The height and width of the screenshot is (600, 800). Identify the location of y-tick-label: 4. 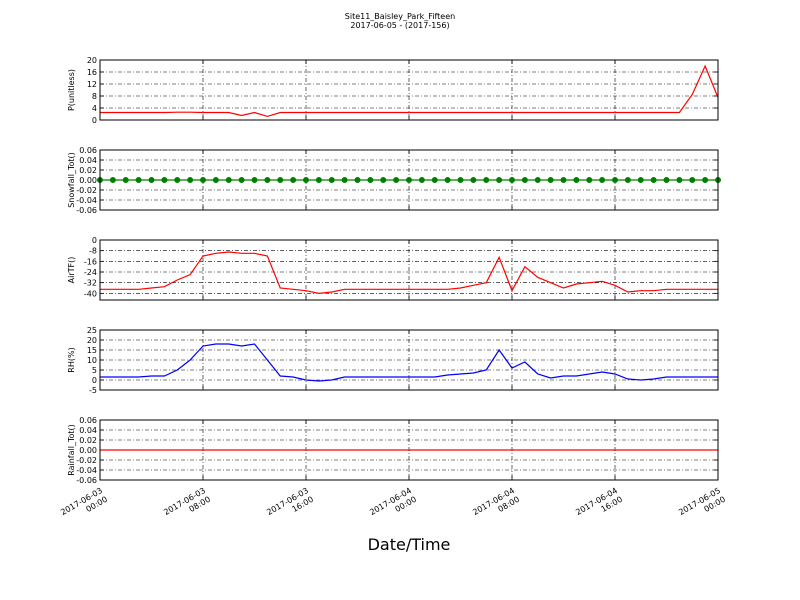
(94, 108).